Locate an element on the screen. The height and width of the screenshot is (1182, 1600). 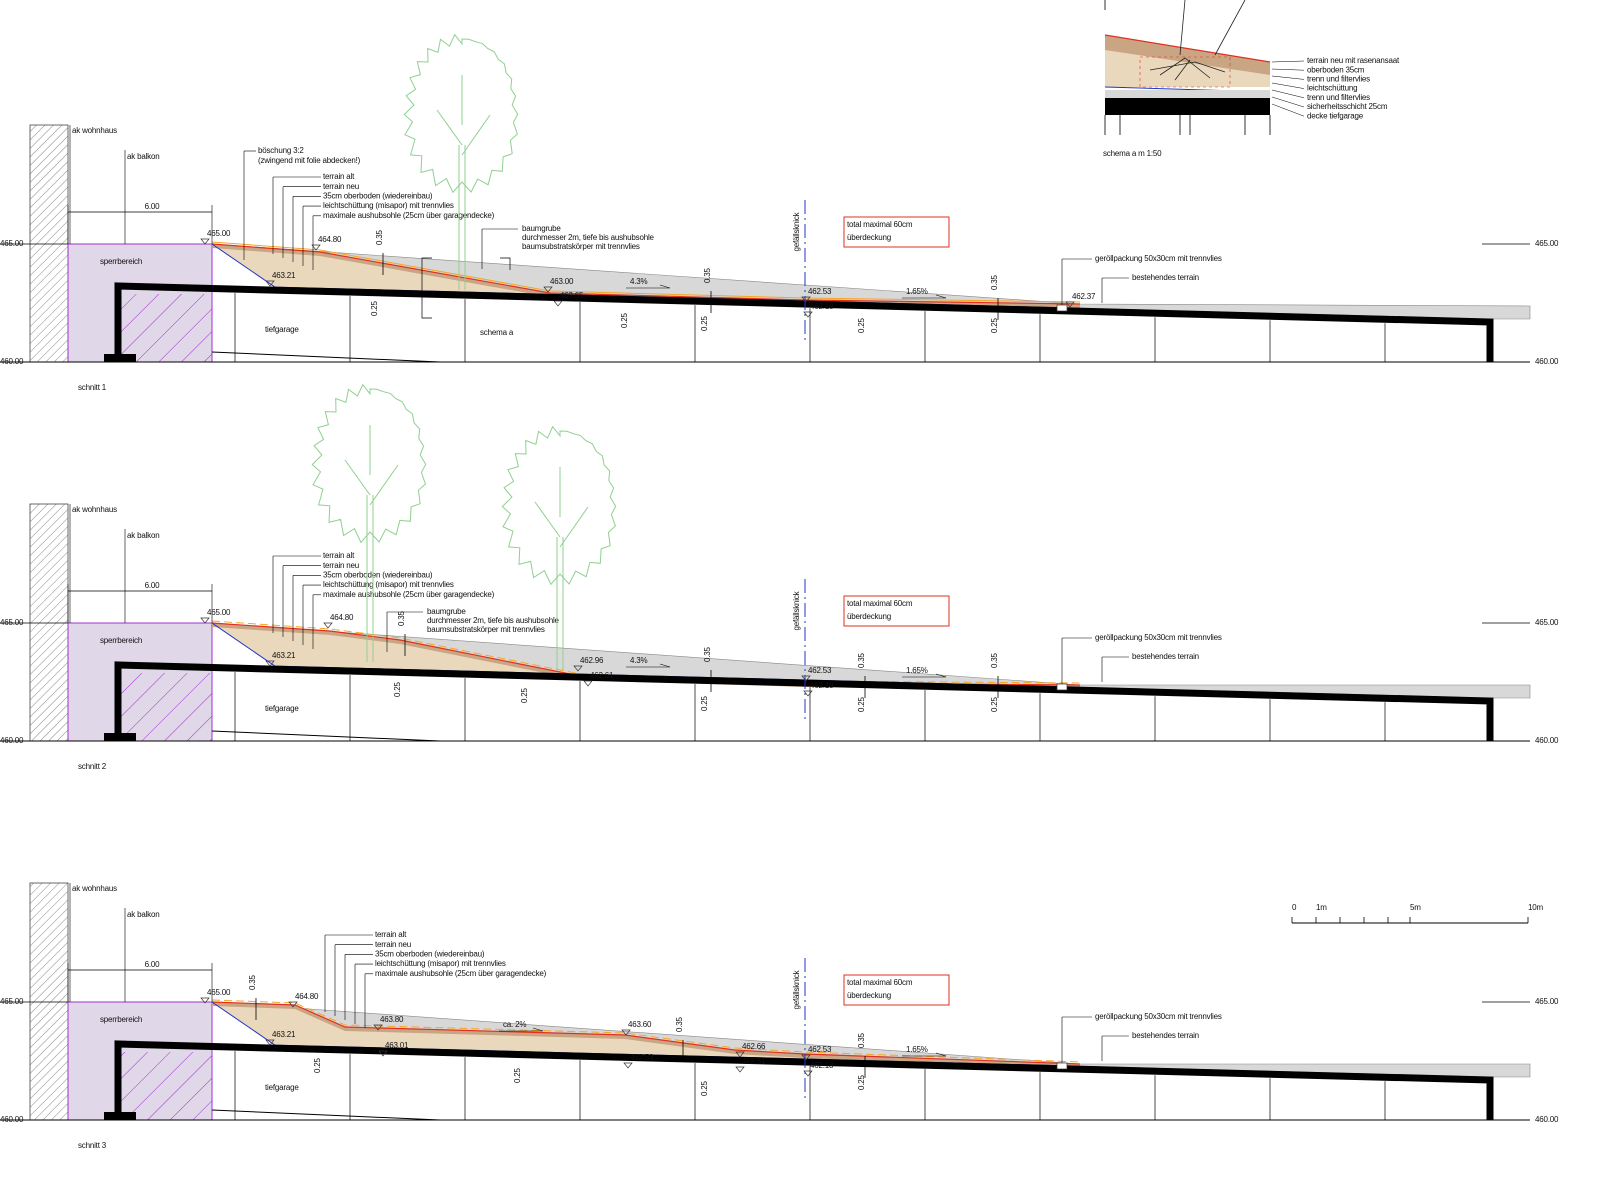
garage-slab is located at coordinates (804, 1080).